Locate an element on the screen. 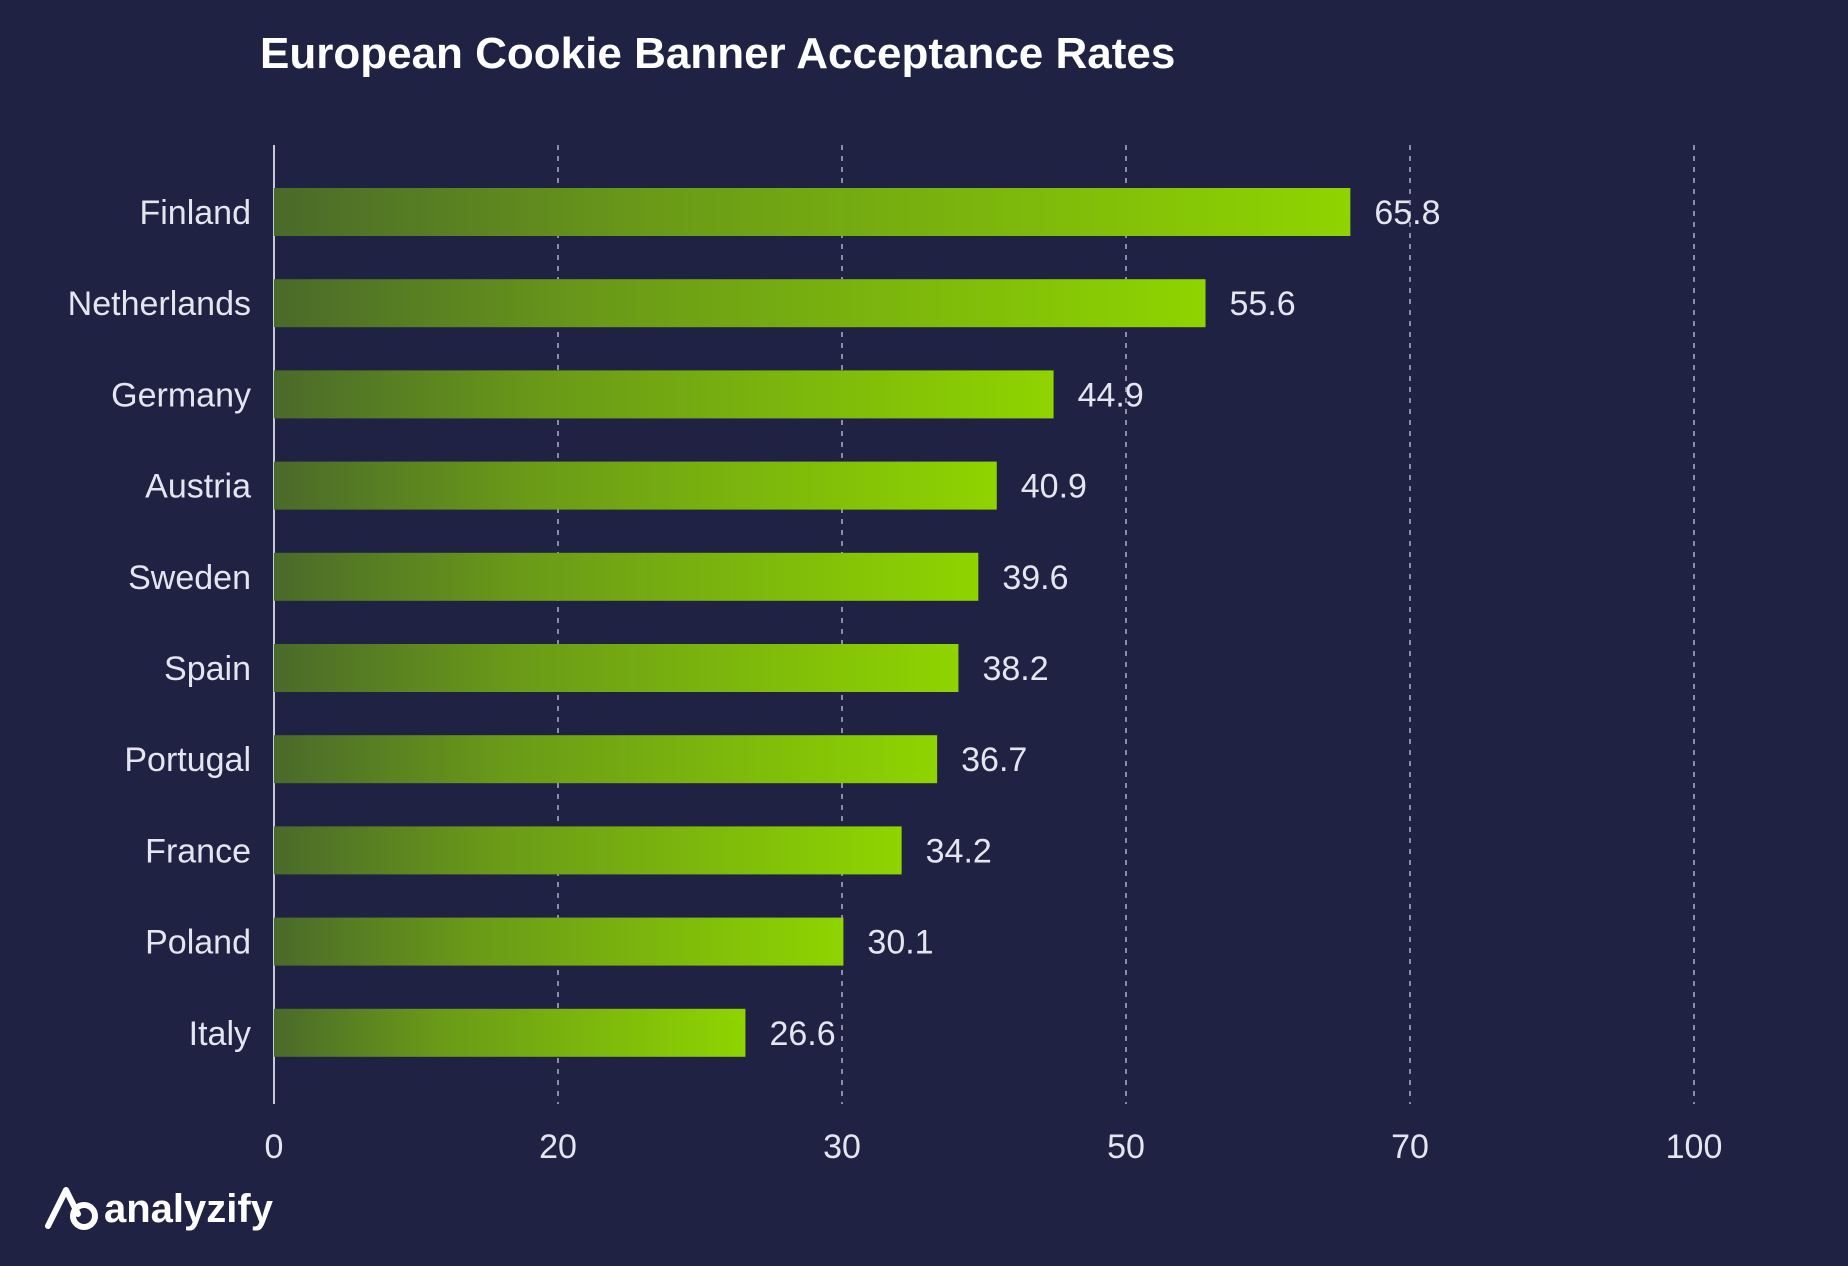  x-tick-label: 70 is located at coordinates (1410, 1147).